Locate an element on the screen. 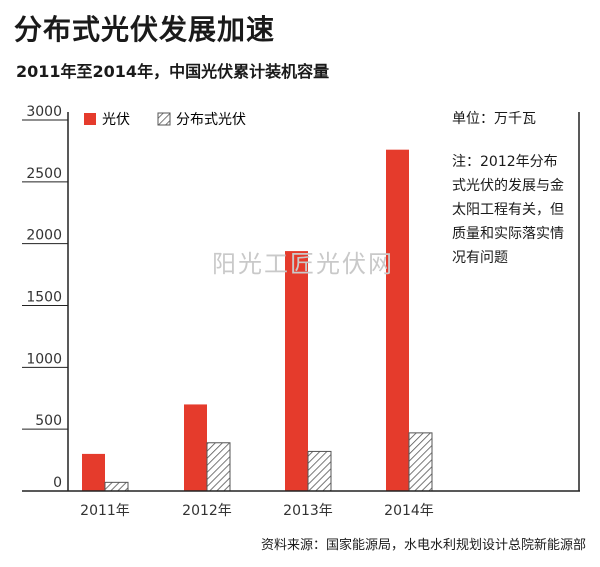 Image resolution: width=600 pixels, height=567 pixels. legend: 光伏 分布式光伏 is located at coordinates (165, 120).